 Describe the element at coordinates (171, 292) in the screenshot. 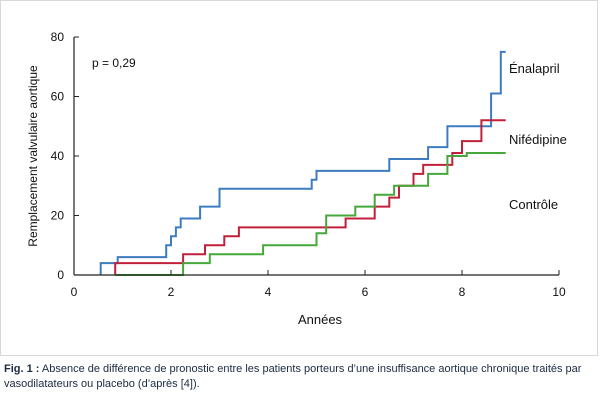

I see `x-tick-label: 2` at that location.